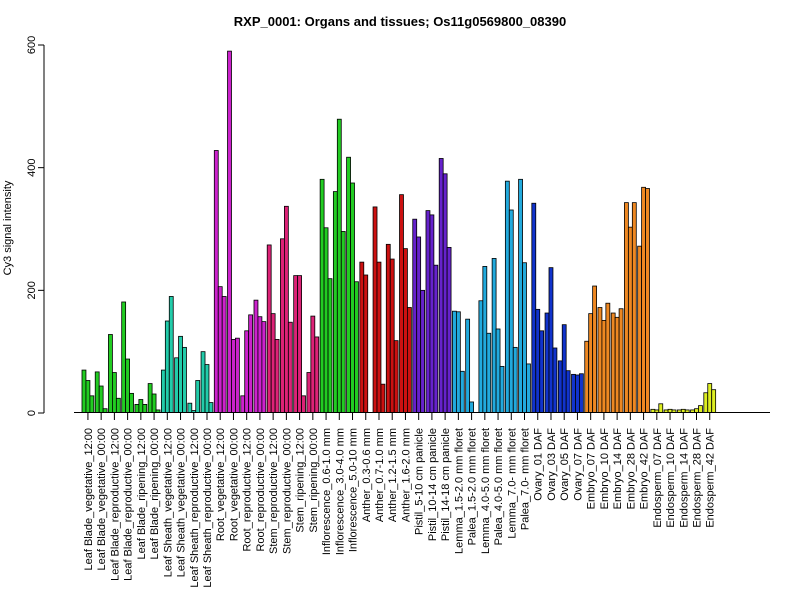  I want to click on x-tick-label: Endosperm_07 DAF, so click(658, 478).